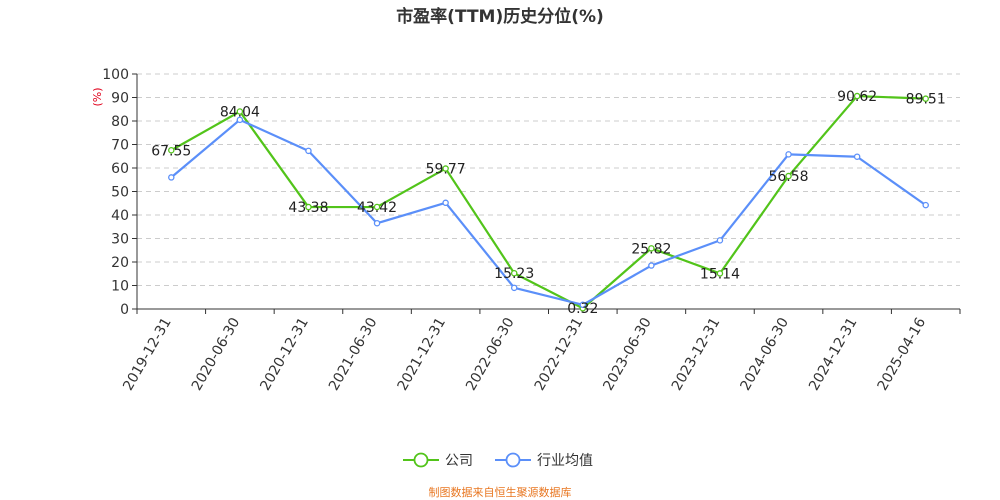  What do you see at coordinates (120, 146) in the screenshot?
I see `y-tick-label-7: 70` at bounding box center [120, 146].